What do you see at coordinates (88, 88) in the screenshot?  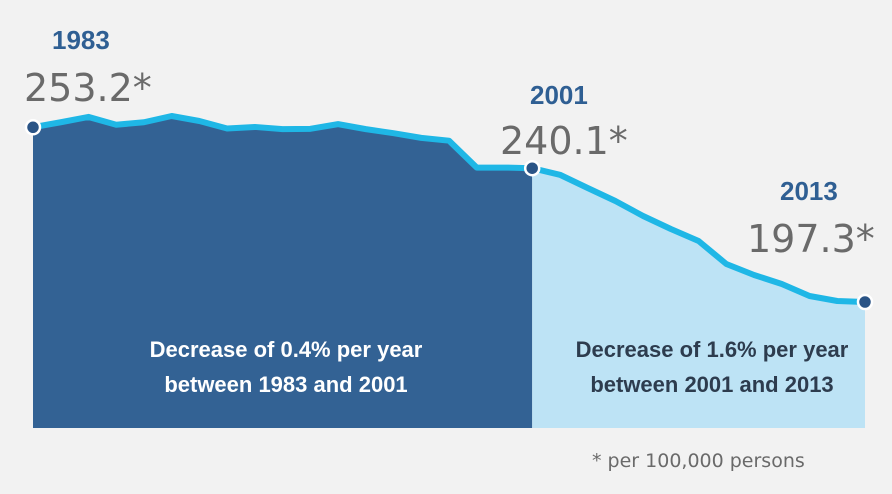 I see `annotation-value-1983: 253.2*` at bounding box center [88, 88].